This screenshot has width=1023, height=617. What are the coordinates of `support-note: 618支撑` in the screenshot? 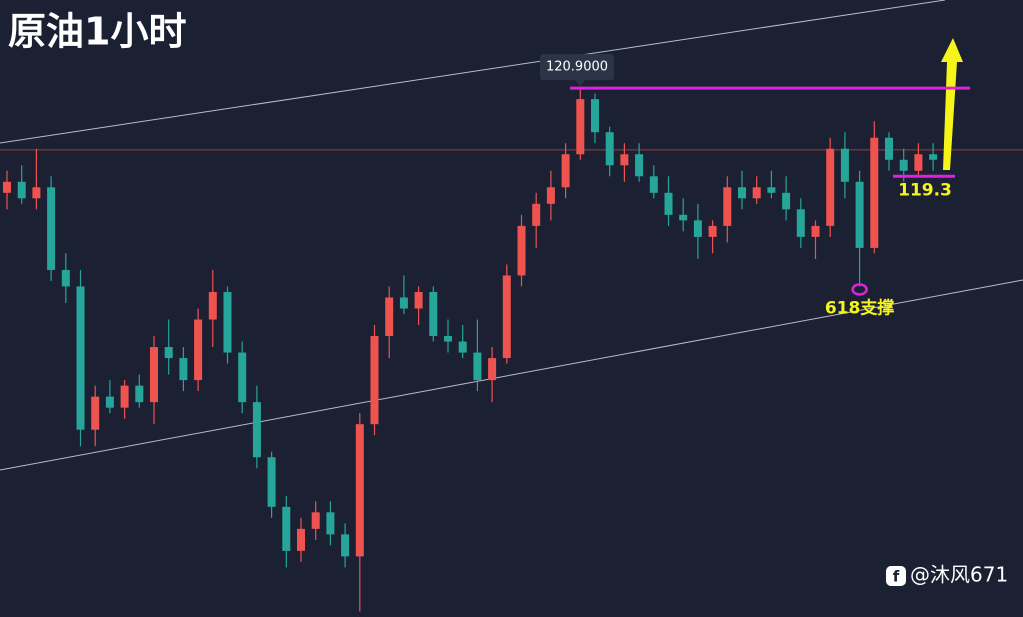 It's located at (860, 307).